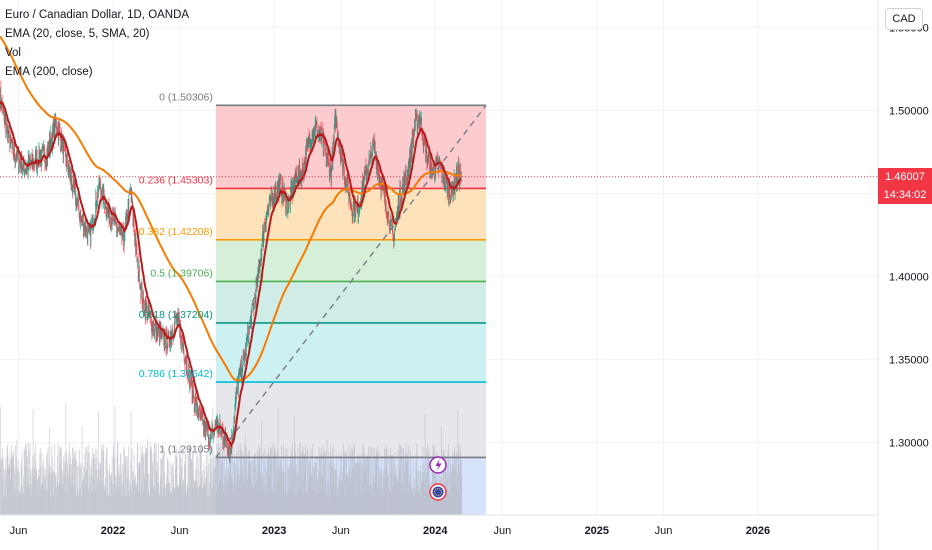  I want to click on indicator-ema20-label: EMA (20, close, 5, SMA, 20), so click(77, 34).